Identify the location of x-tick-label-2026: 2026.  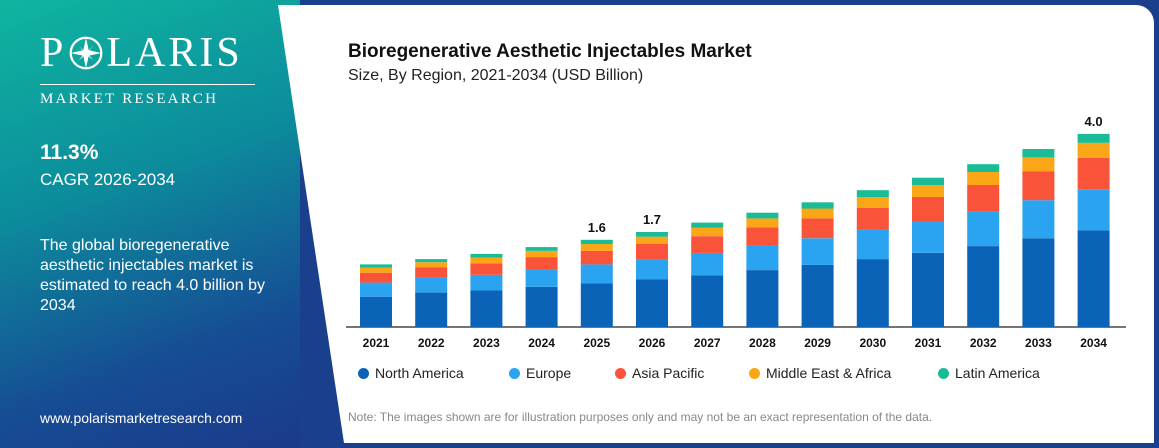
(652, 343).